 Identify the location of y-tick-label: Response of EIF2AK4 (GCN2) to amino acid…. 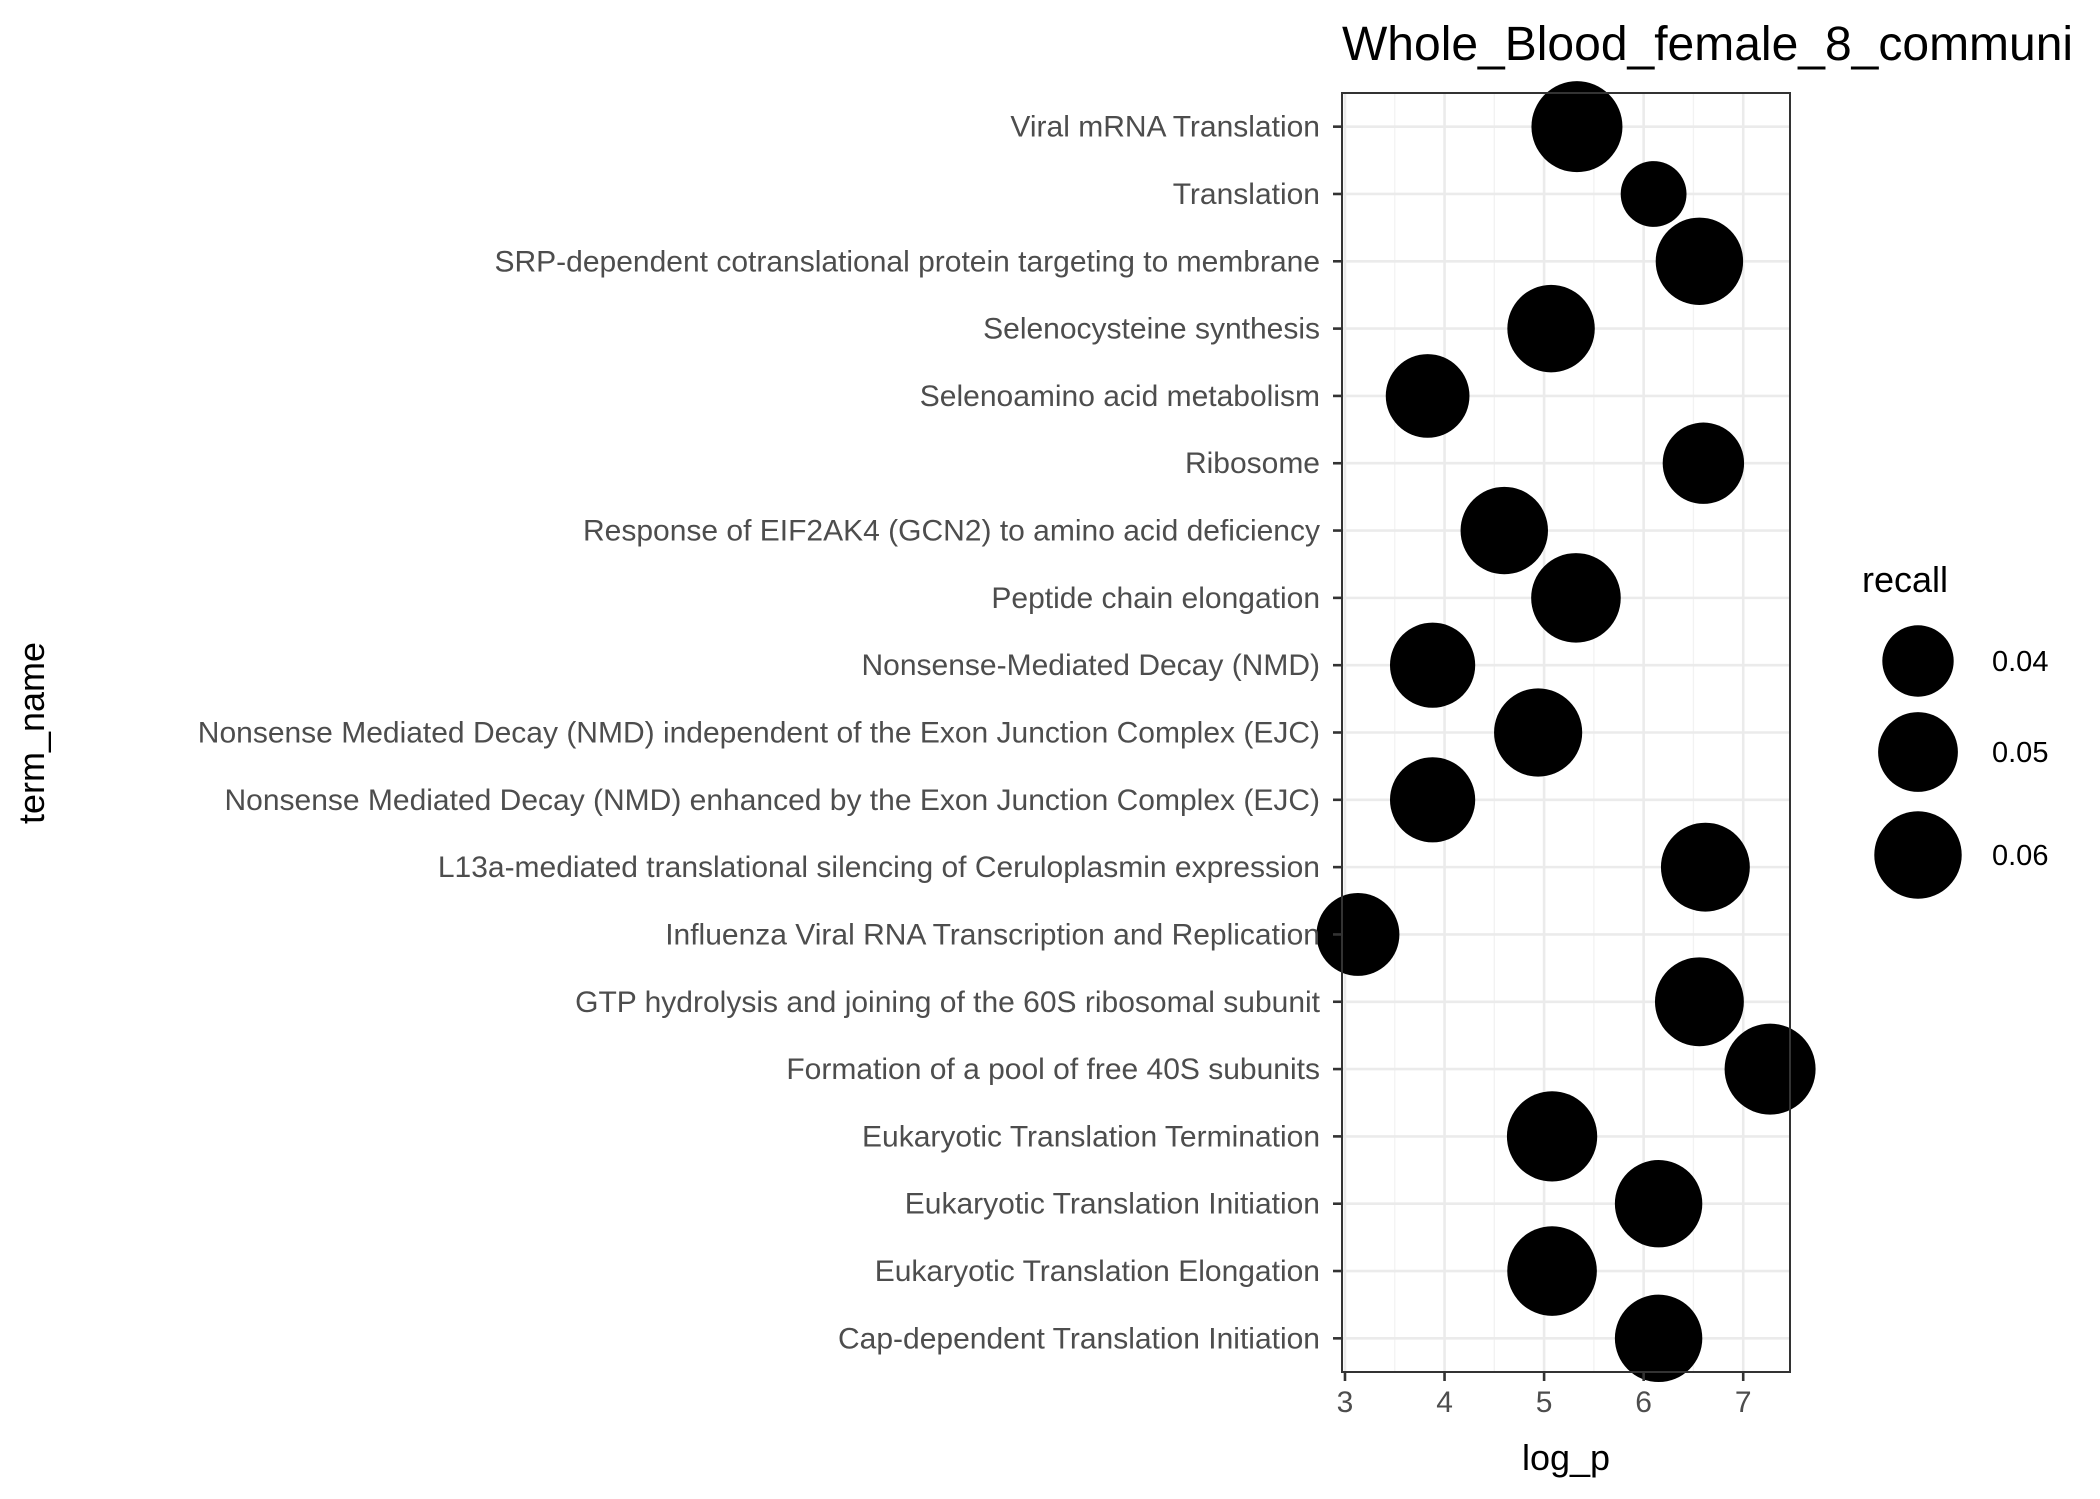
(951, 531).